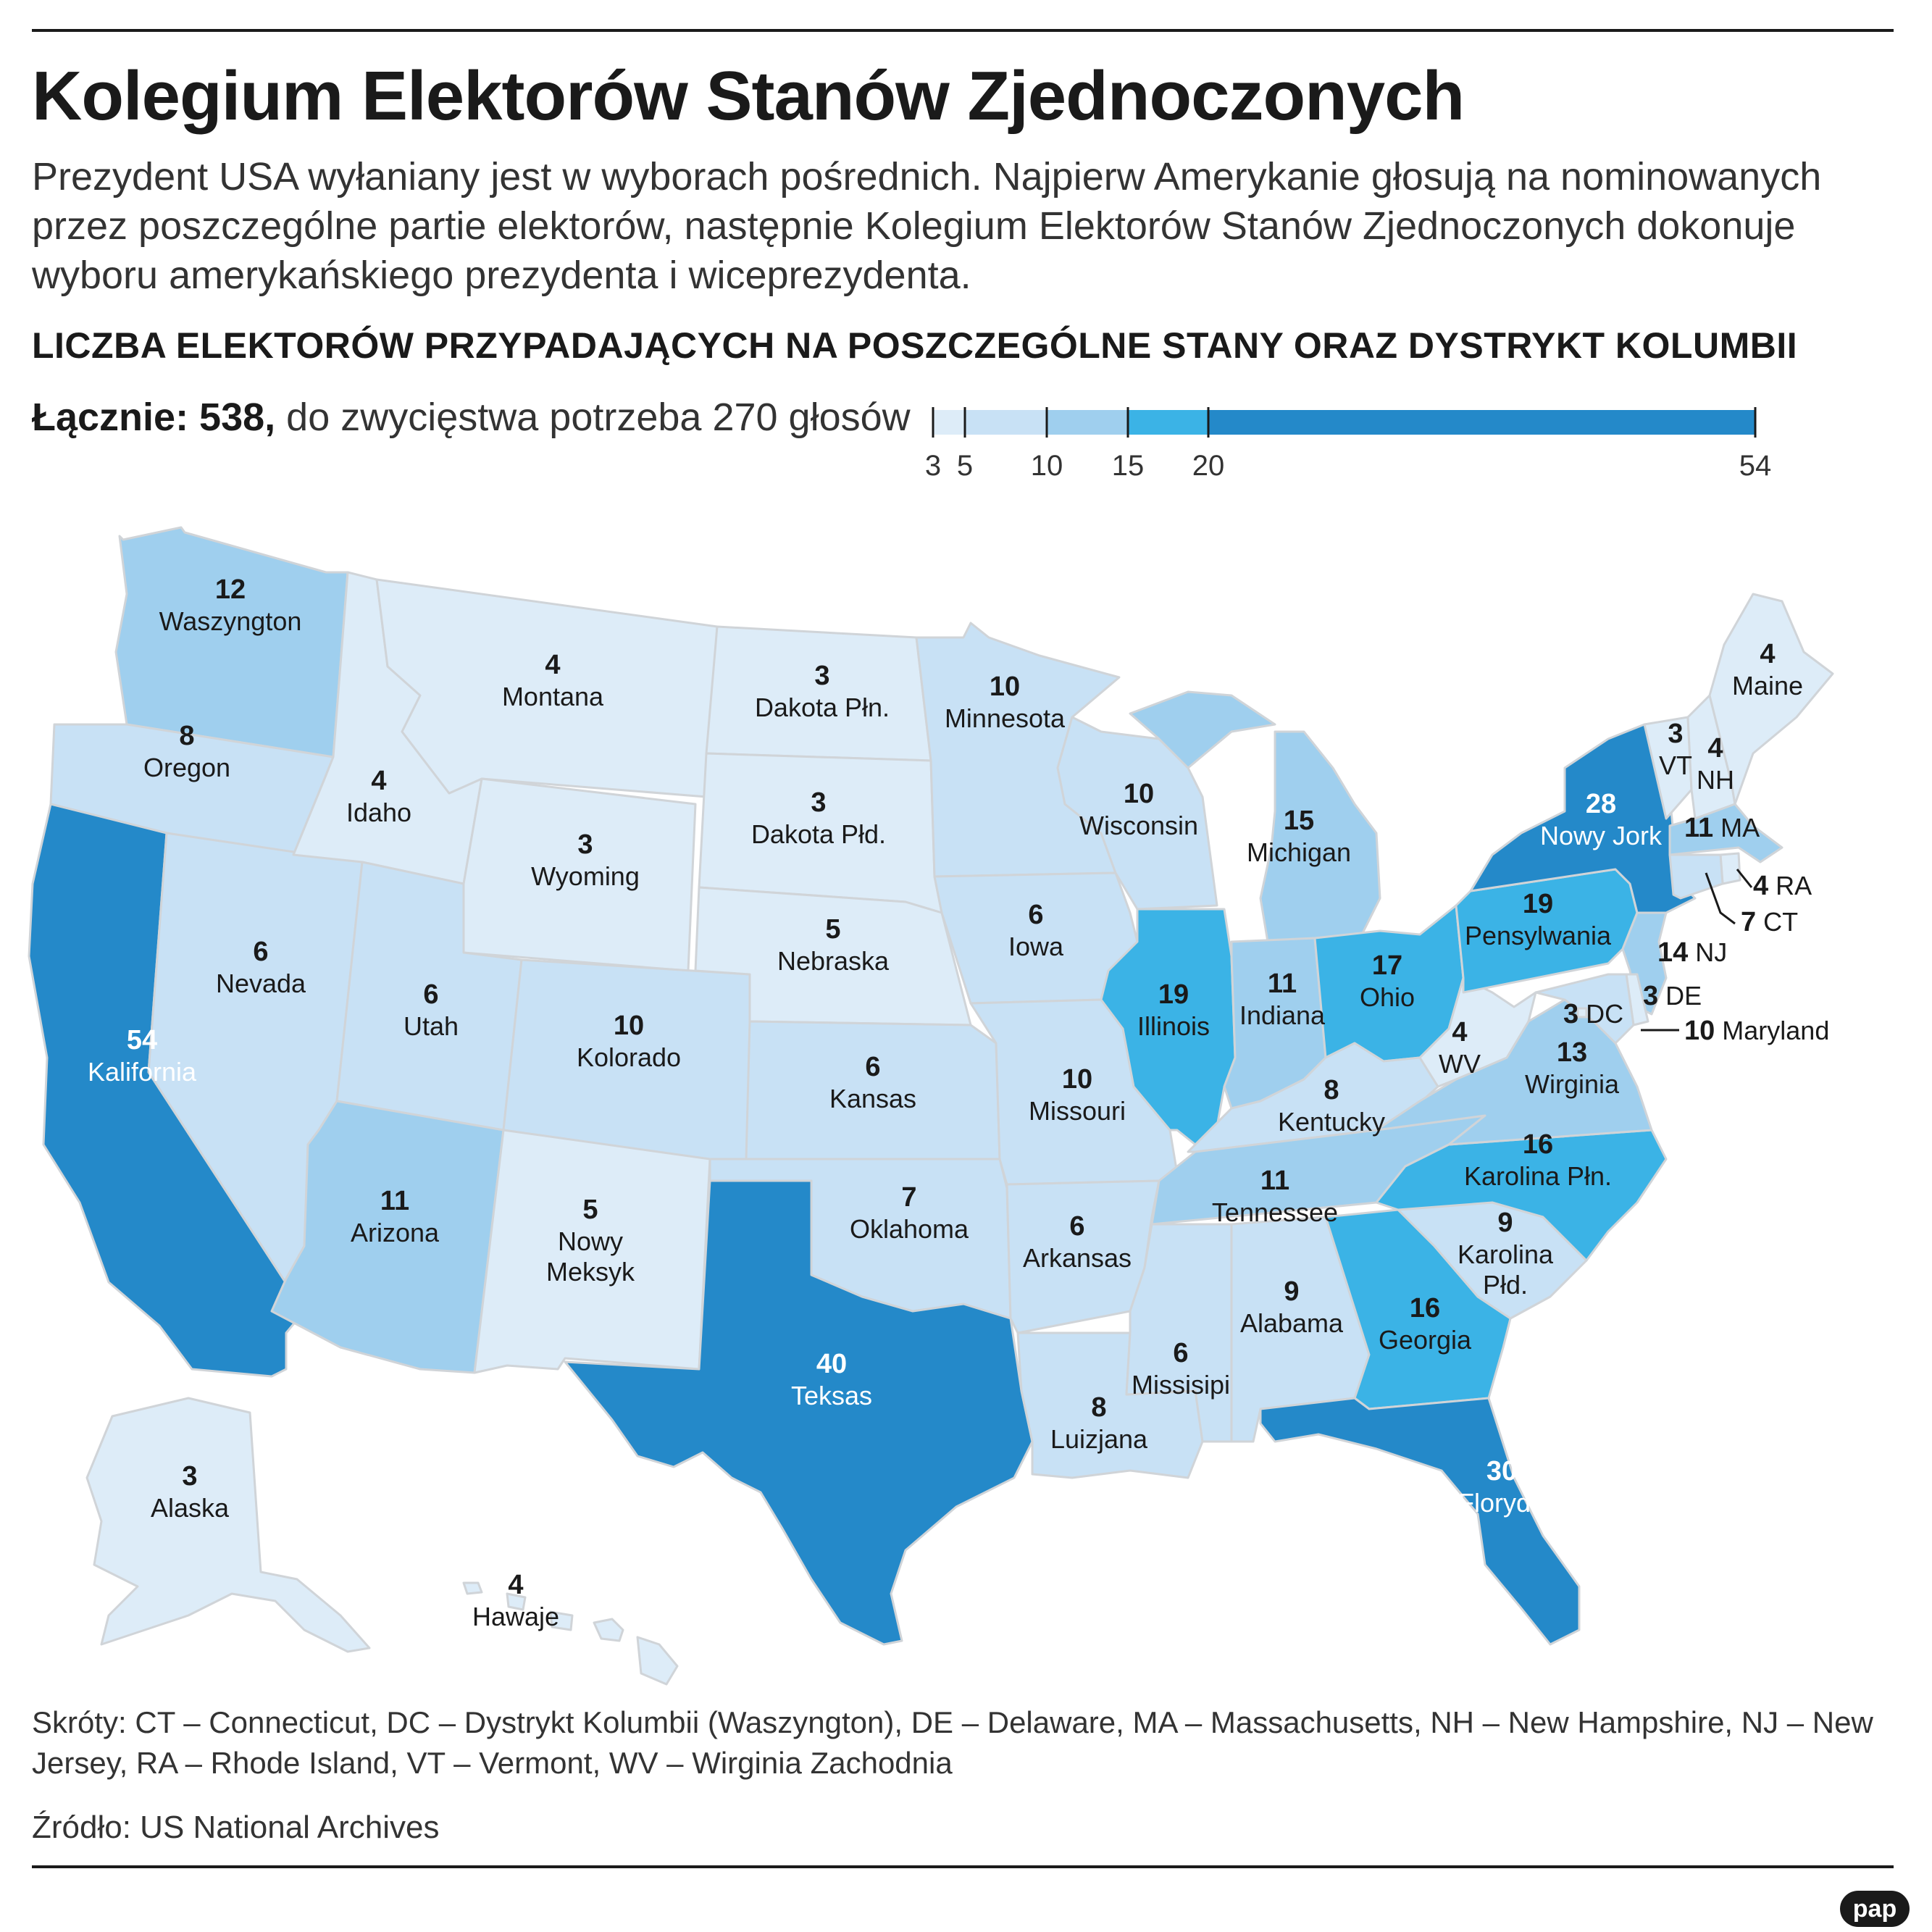 This screenshot has width=1932, height=1932. Describe the element at coordinates (1692, 952) in the screenshot. I see `label-new-jersey: 14 NJ` at that location.